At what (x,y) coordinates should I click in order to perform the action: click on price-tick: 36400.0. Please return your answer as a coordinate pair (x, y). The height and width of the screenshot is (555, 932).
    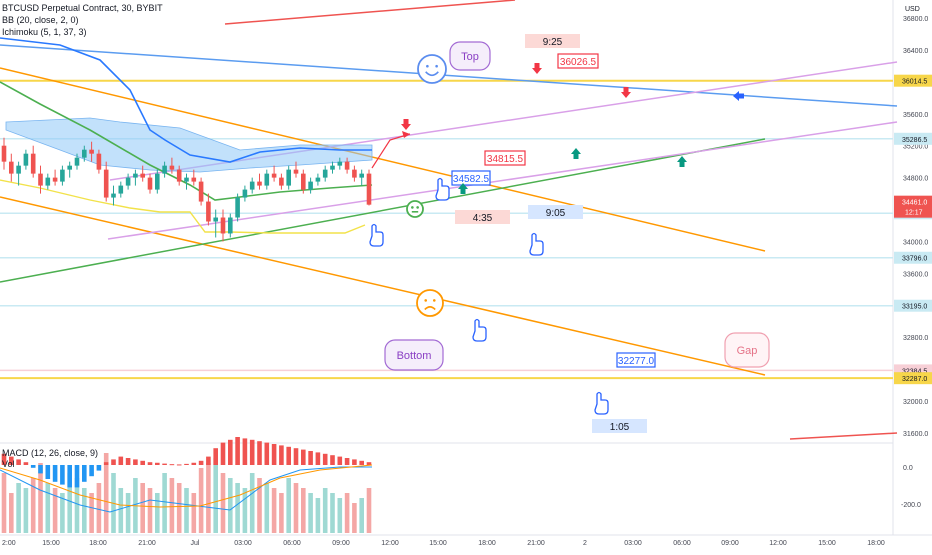
    Looking at the image, I should click on (915, 51).